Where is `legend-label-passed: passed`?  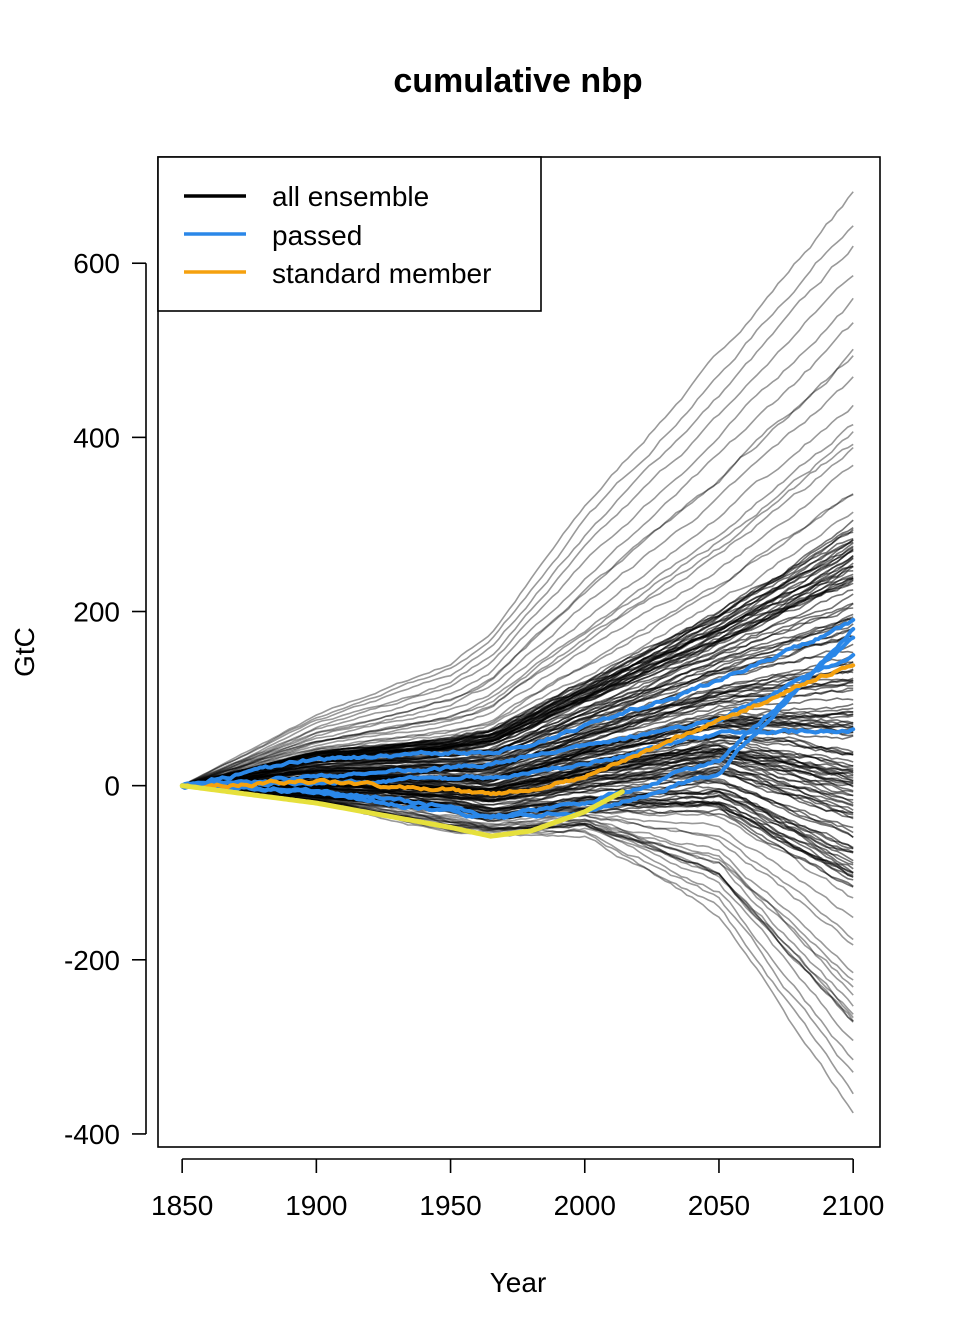 legend-label-passed: passed is located at coordinates (317, 235).